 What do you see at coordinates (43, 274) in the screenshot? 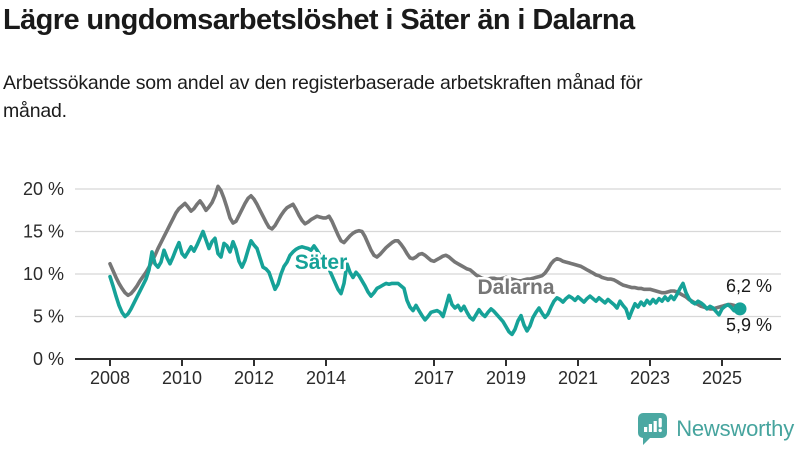
I see `y-axis-tick-label: 10 %` at bounding box center [43, 274].